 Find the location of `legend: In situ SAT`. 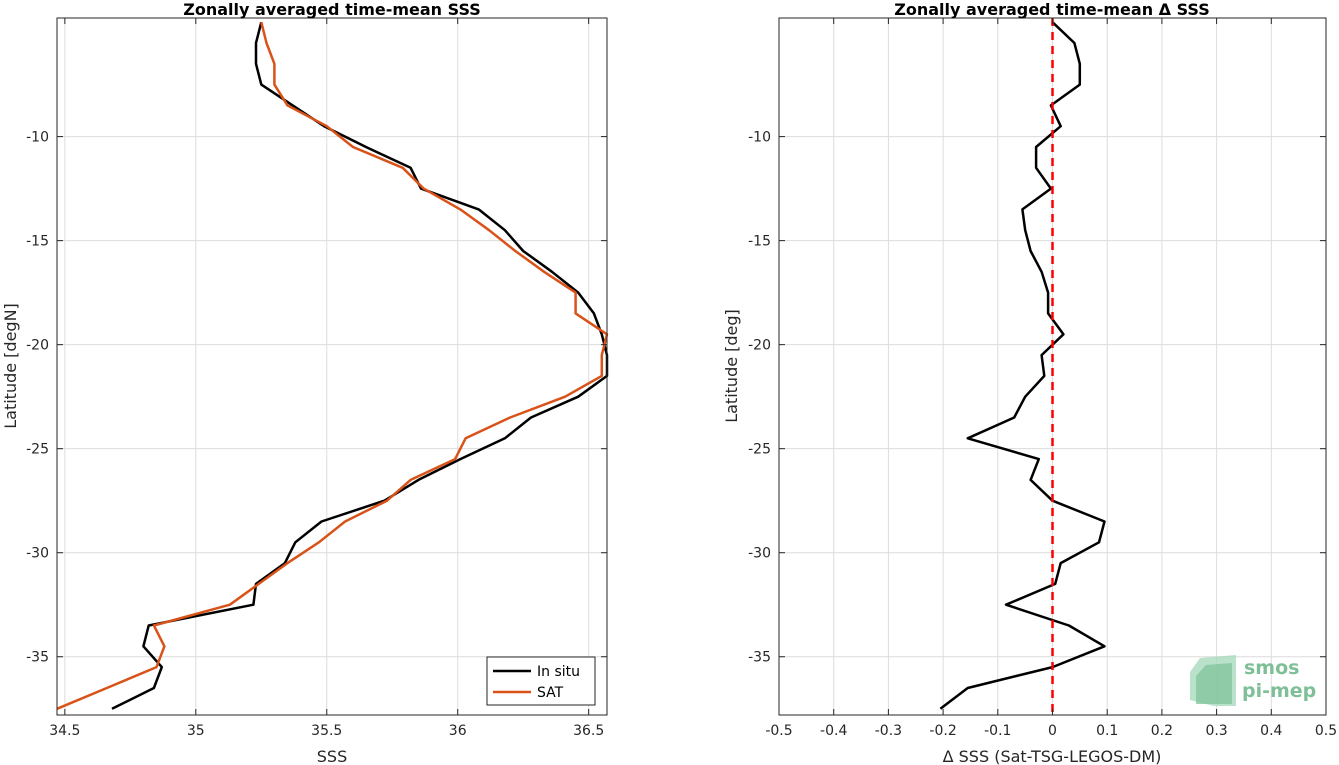

legend: In situ SAT is located at coordinates (541, 681).